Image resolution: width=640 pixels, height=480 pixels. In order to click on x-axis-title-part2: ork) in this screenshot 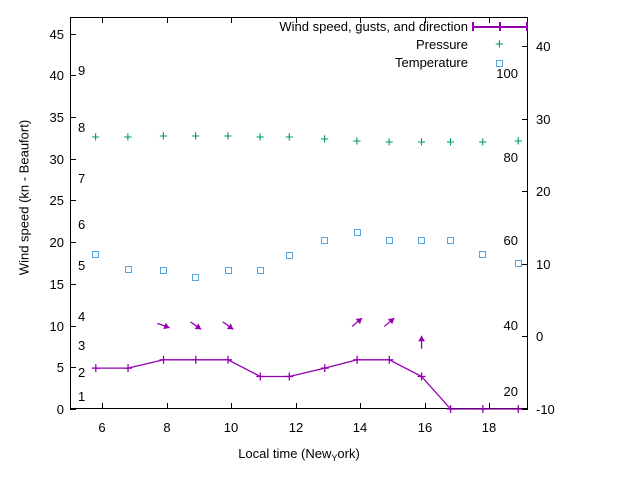, I will do `click(348, 453)`.